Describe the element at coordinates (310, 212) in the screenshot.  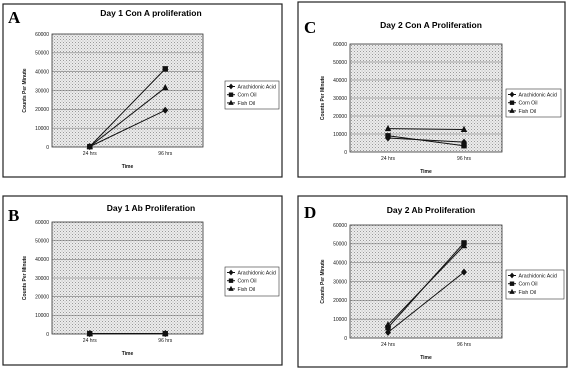
I see `panel-letter: D` at that location.